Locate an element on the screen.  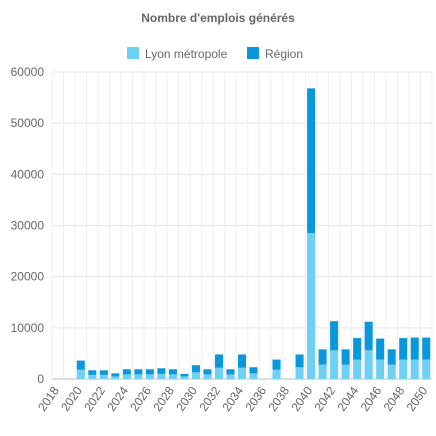
legend-swatch-region is located at coordinates (253, 53).